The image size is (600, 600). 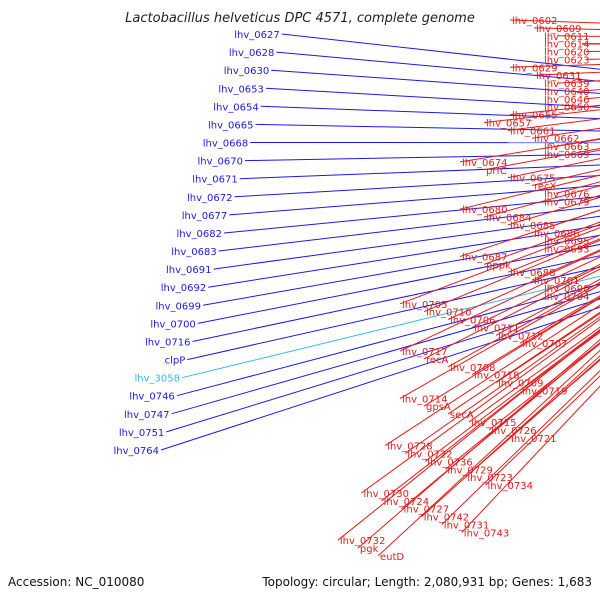 What do you see at coordinates (392, 557) in the screenshot?
I see `gene-label: eutD` at bounding box center [392, 557].